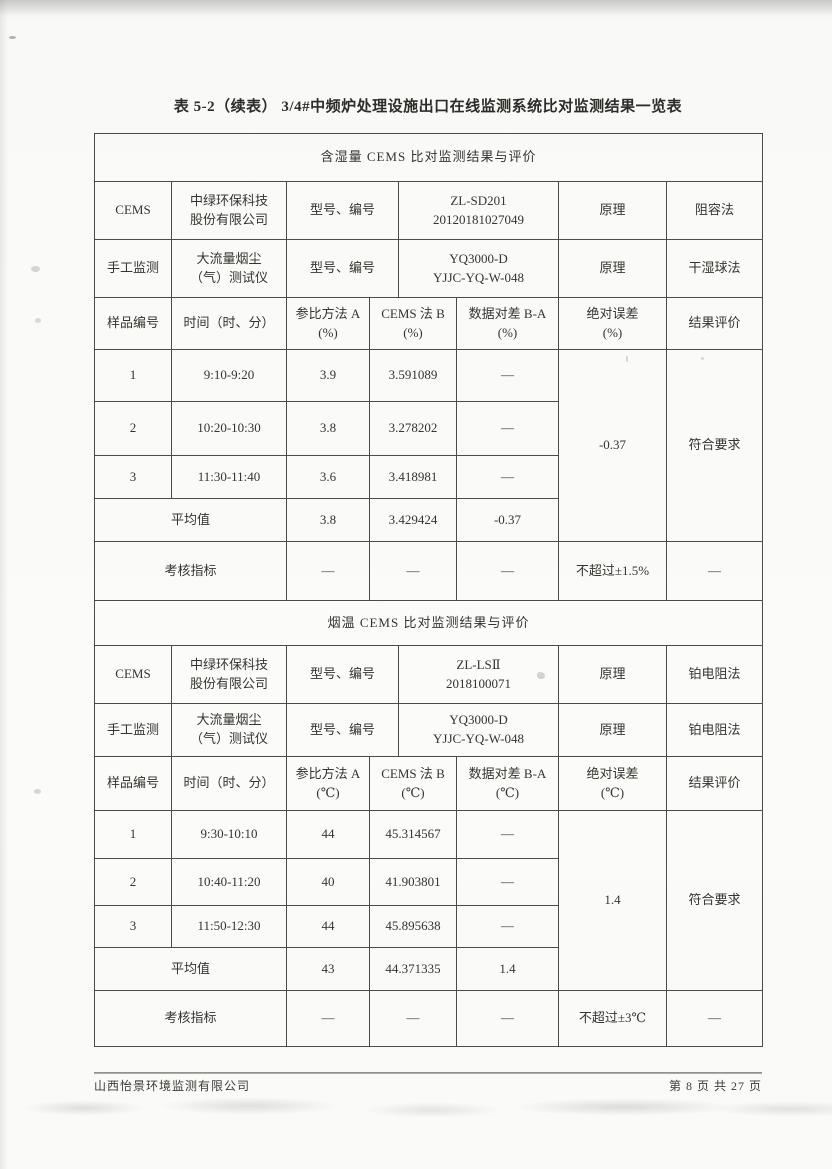 The height and width of the screenshot is (1169, 832). What do you see at coordinates (429, 445) in the screenshot?
I see `data-row: 1 9:10-9:20 3.9 3.591089 — -0.37 符合要求` at bounding box center [429, 445].